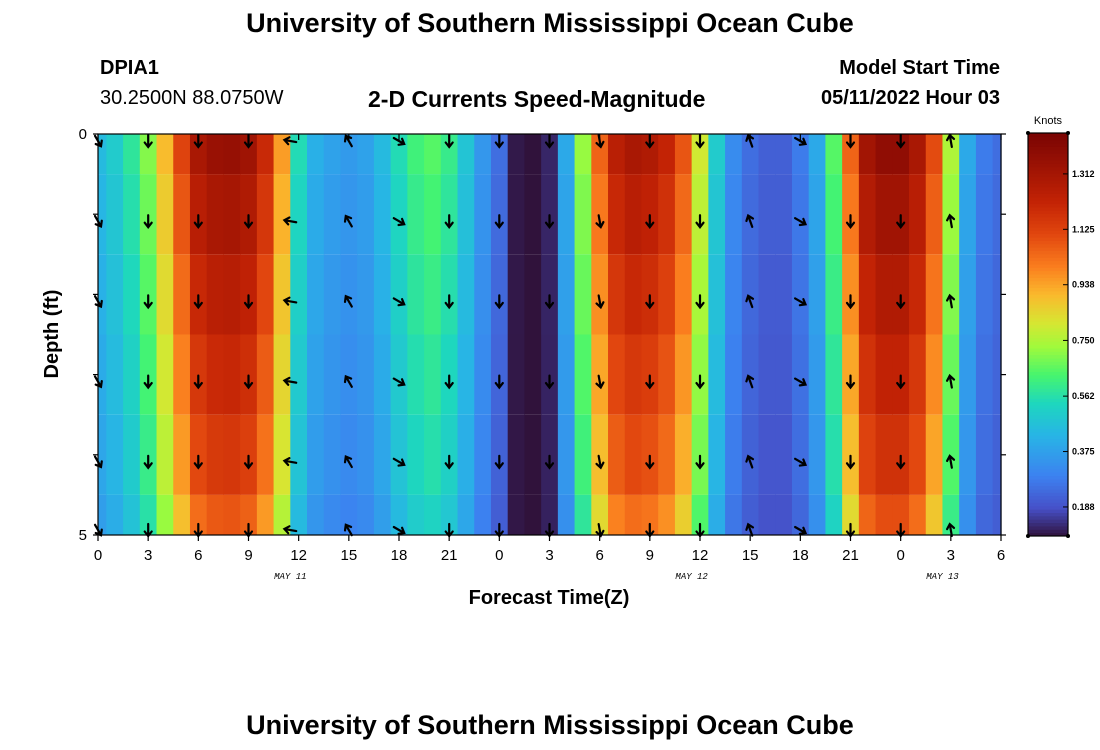  What do you see at coordinates (549, 598) in the screenshot?
I see `x-axis-title: Forecast Time(Z)` at bounding box center [549, 598].